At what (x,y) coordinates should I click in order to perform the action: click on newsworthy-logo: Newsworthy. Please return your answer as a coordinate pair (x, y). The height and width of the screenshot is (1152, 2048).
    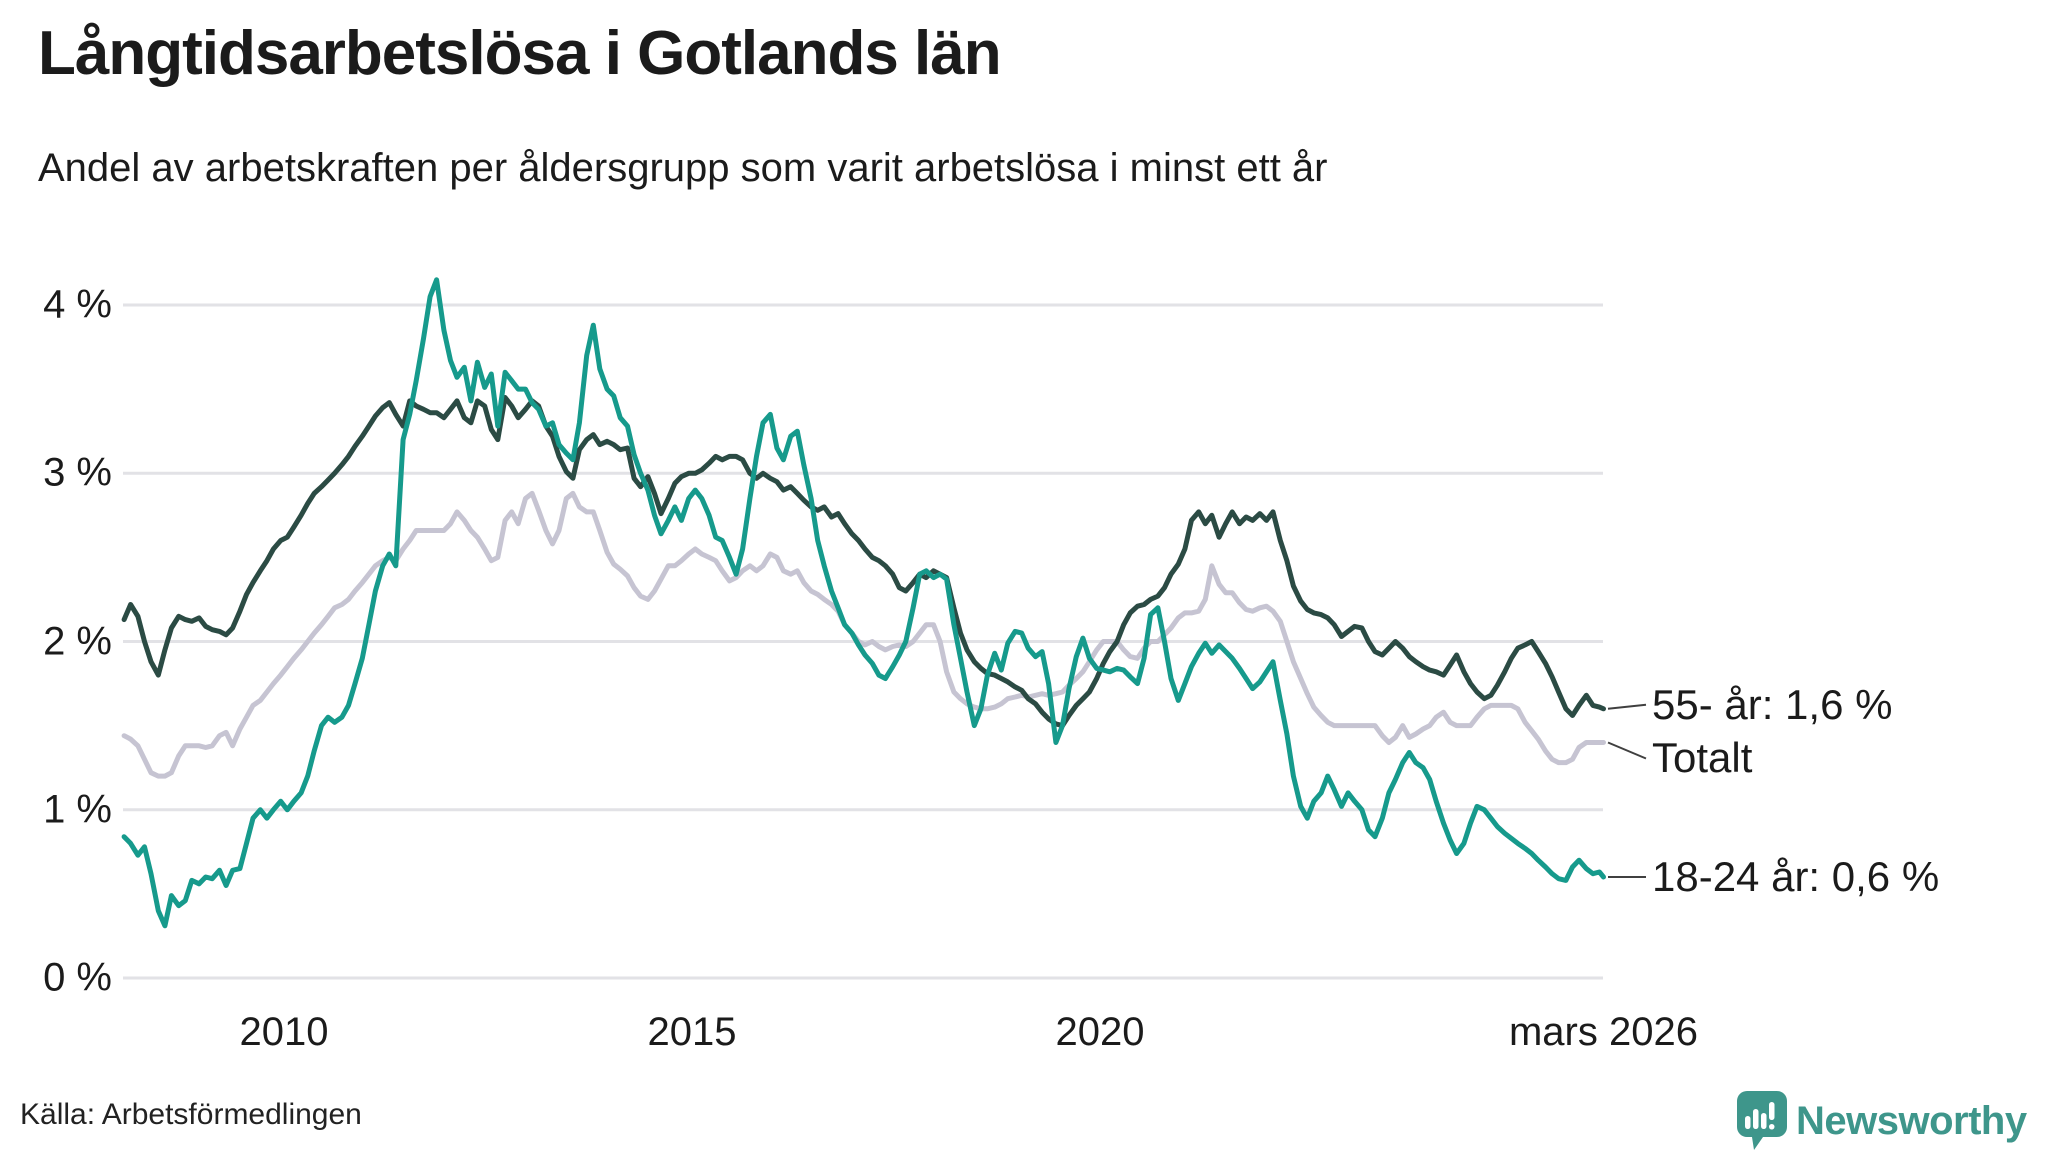
    Looking at the image, I should click on (1881, 1121).